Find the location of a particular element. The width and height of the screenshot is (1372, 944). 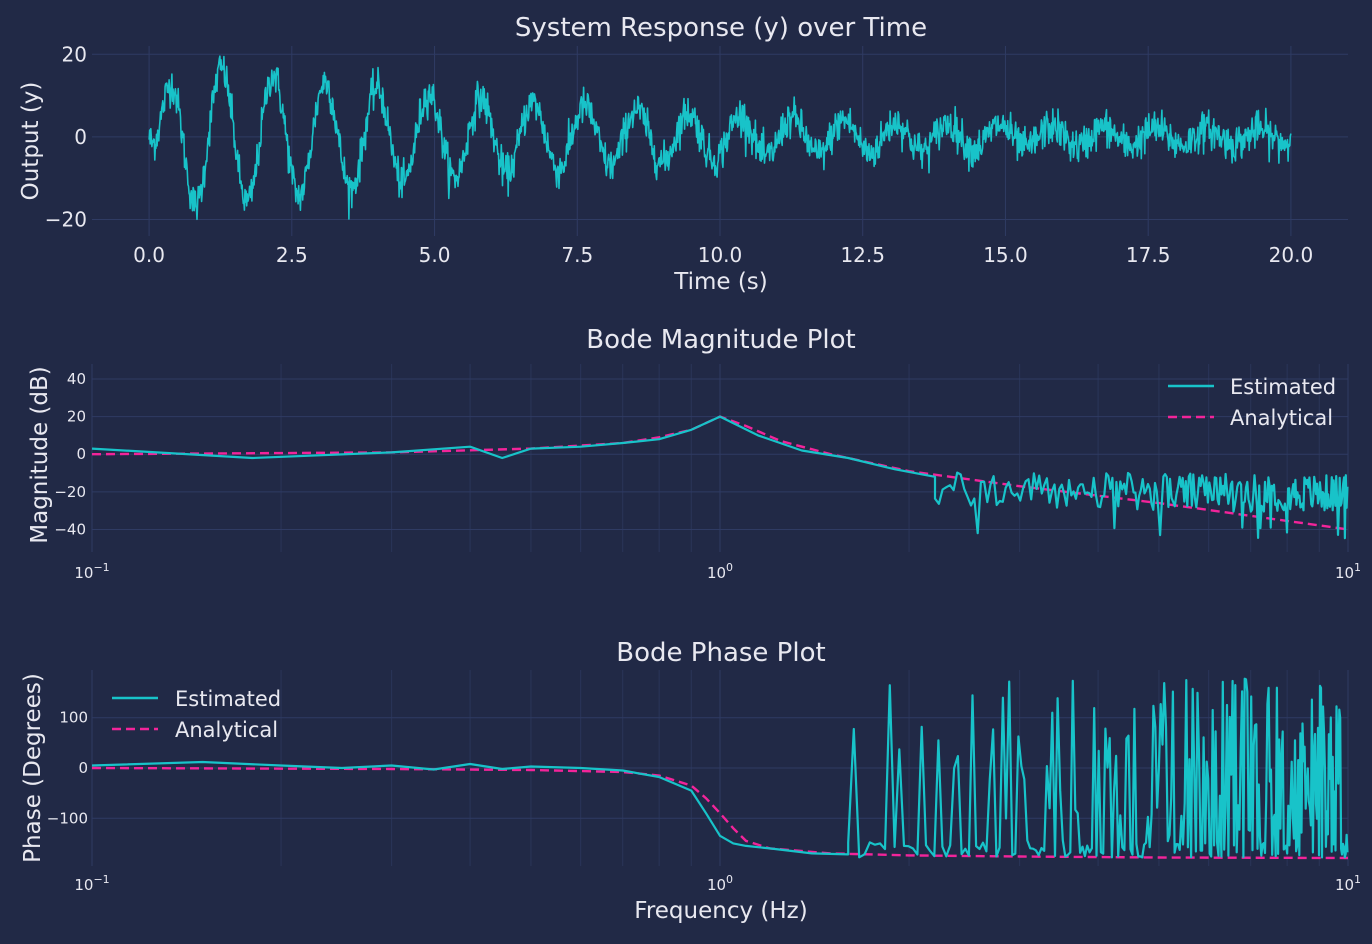

x-tick-label: 5.0 is located at coordinates (435, 255).